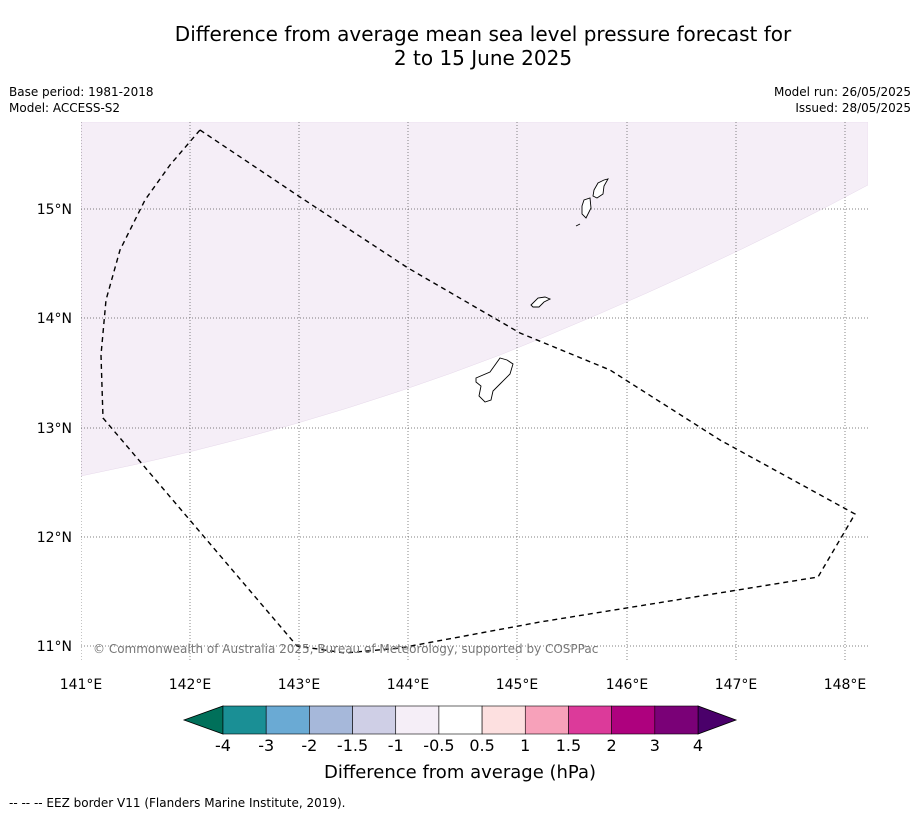 This screenshot has height=816, width=919. I want to click on model-run: Model run: 26/05/2025, so click(842, 92).